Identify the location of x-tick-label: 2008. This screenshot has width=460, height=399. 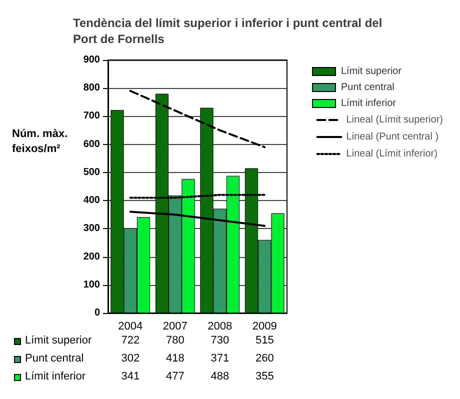
(220, 326).